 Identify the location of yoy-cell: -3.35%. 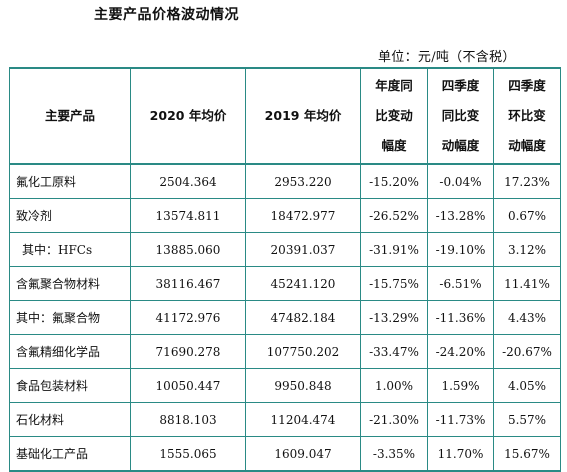
(394, 454).